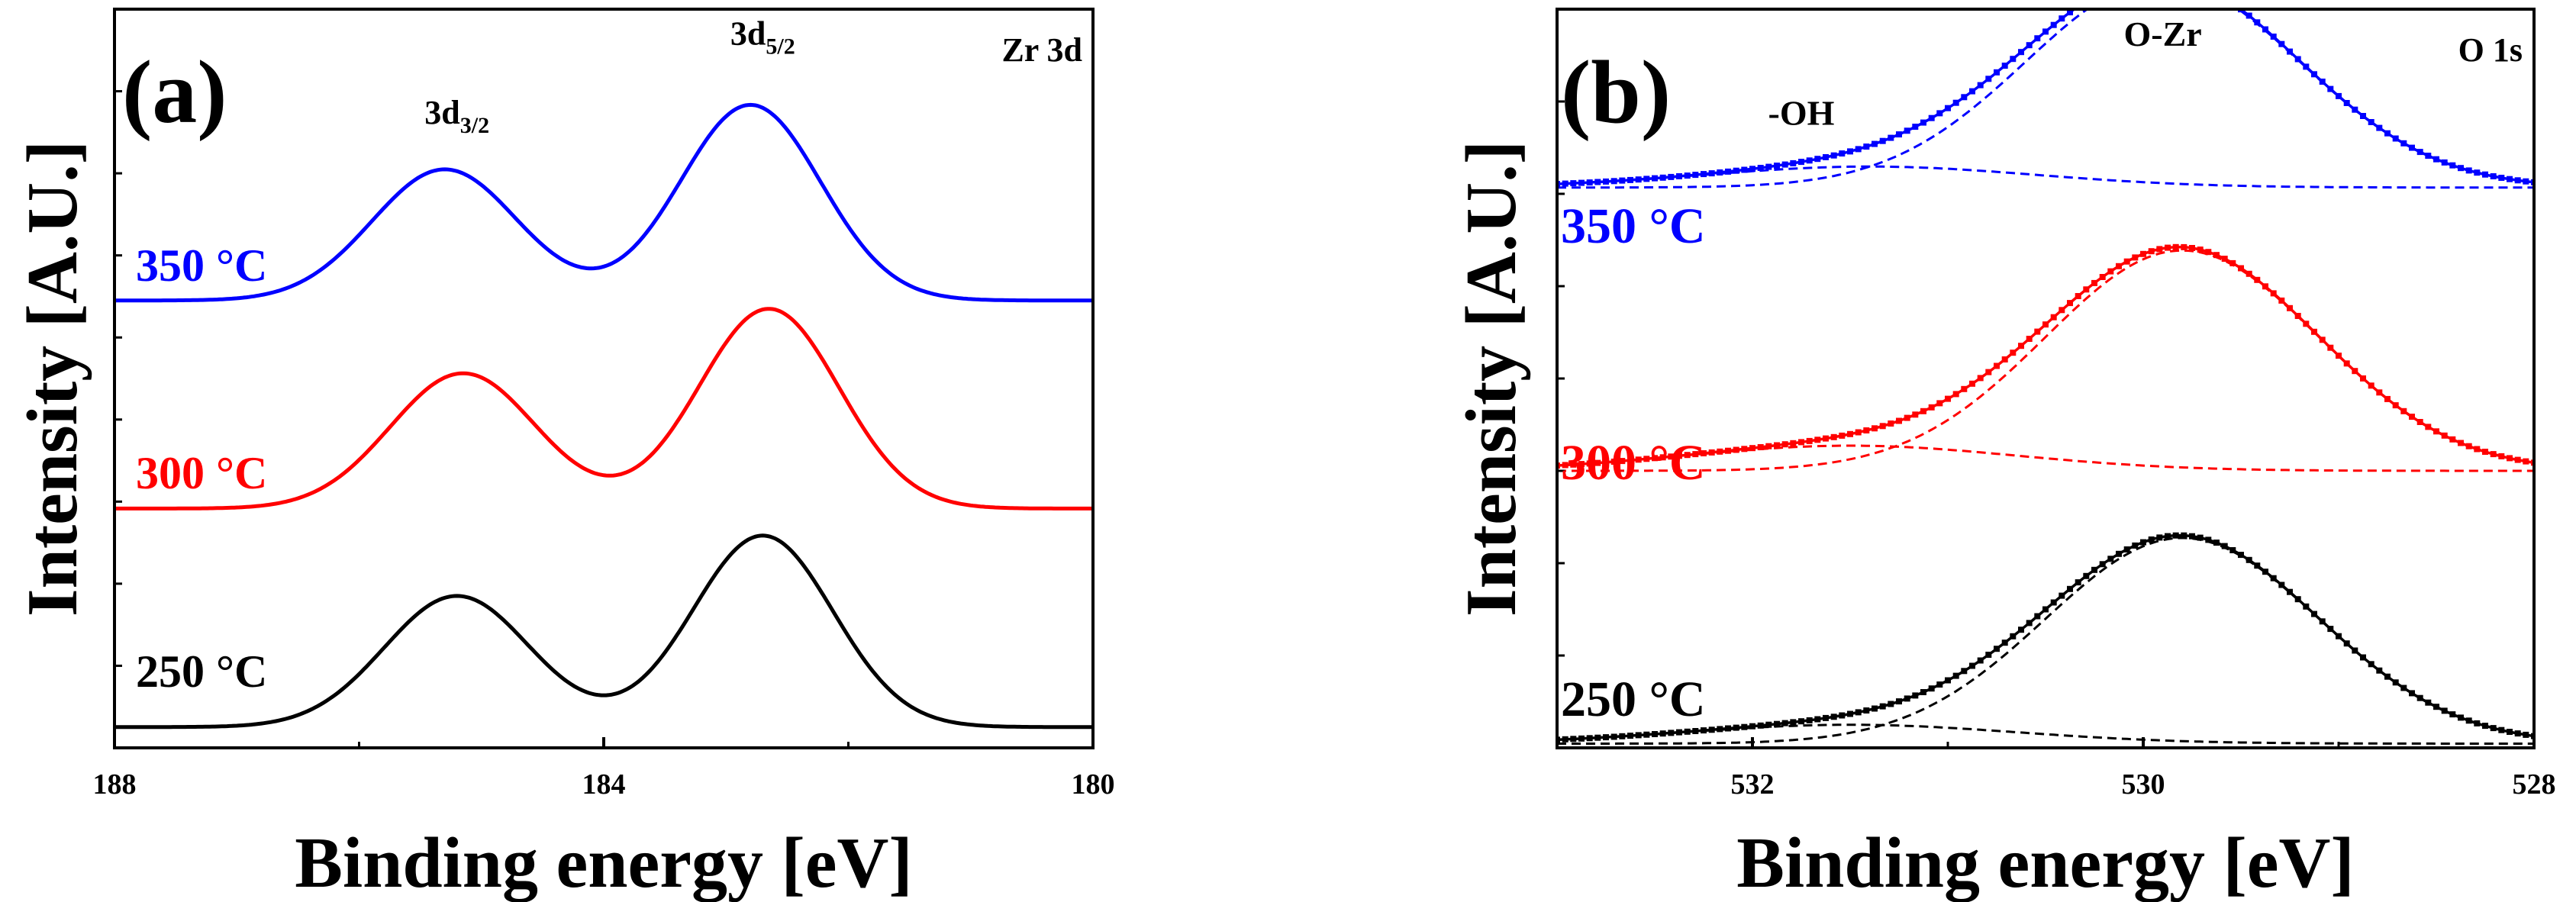  I want to click on panel-b-annotation-o-zr: O-Zr, so click(2162, 33).